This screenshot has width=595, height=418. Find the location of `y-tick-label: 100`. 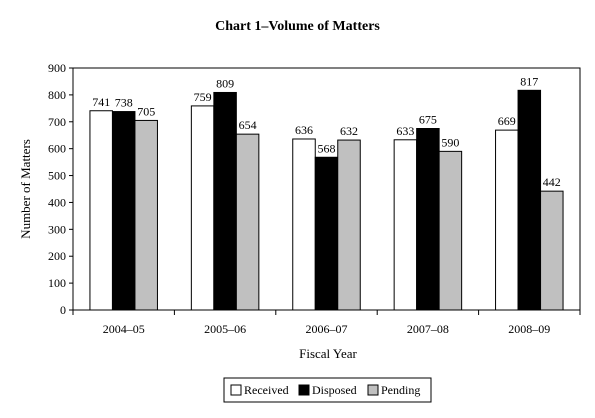

y-tick-label: 100 is located at coordinates (57, 283).